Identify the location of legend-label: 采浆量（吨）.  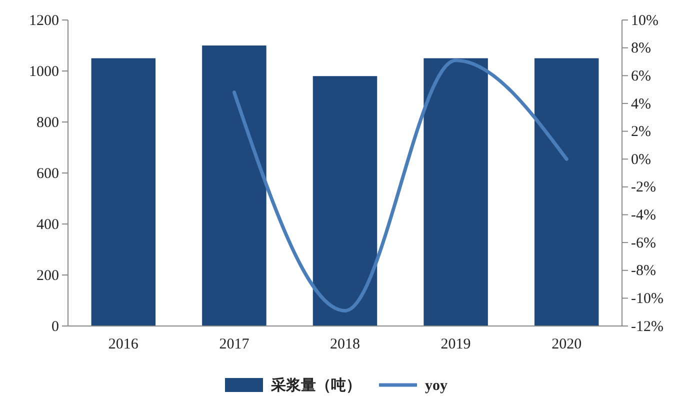
(315, 385).